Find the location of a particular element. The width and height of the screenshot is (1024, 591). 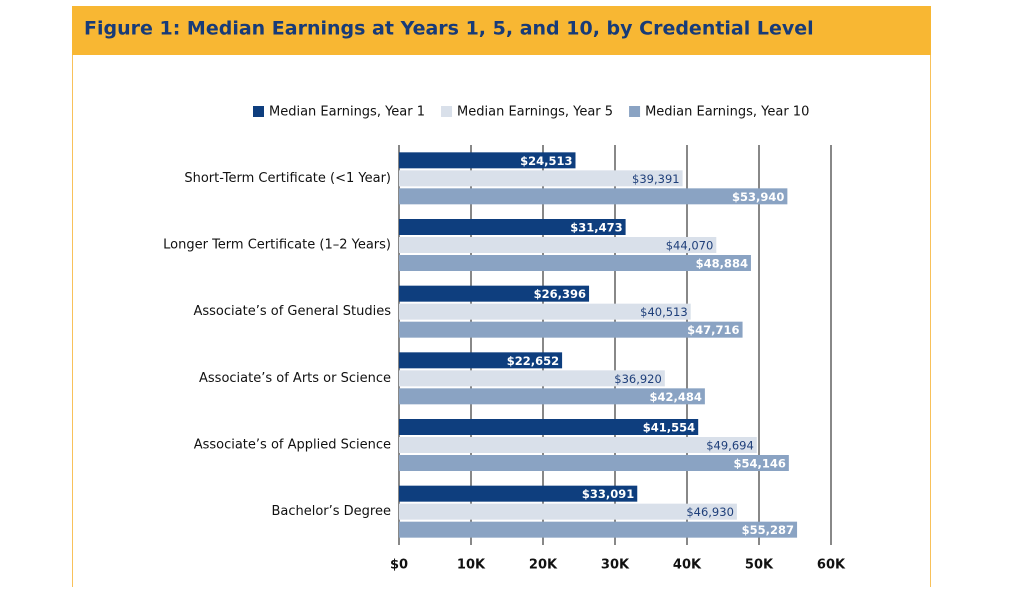

value-label: $47,716 is located at coordinates (713, 330).